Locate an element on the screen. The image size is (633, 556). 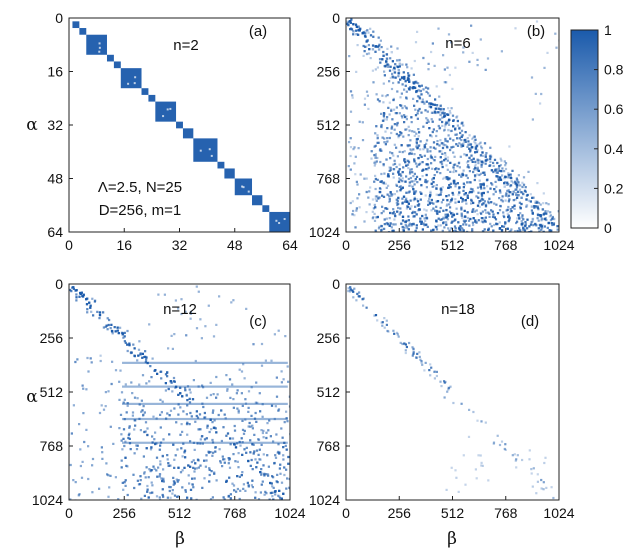
diagonal-block is located at coordinates (279, 221).